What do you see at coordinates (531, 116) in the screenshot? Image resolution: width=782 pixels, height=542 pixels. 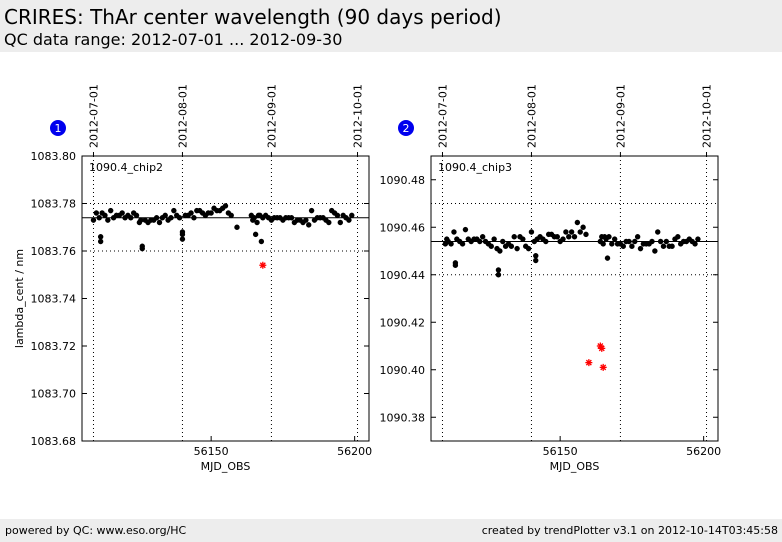 I see `chart-2-date-tick-label: 2012-08-01` at bounding box center [531, 116].